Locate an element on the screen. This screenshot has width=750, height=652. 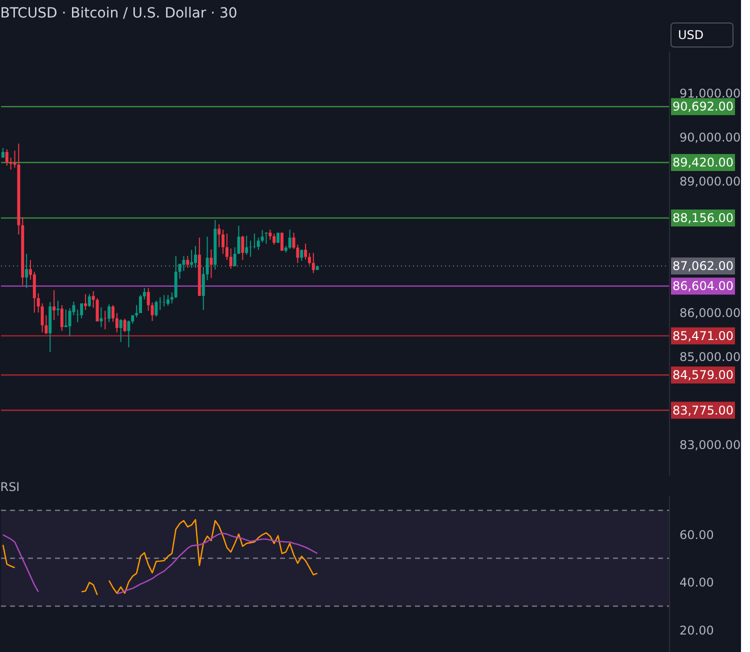
y-tick-label: 40.00 is located at coordinates (697, 583).